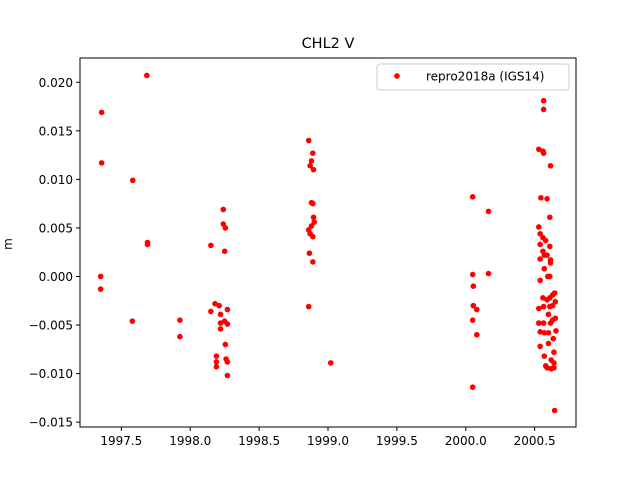 The height and width of the screenshot is (480, 640). Describe the element at coordinates (259, 441) in the screenshot. I see `x-tick-label: 1998.5` at that location.